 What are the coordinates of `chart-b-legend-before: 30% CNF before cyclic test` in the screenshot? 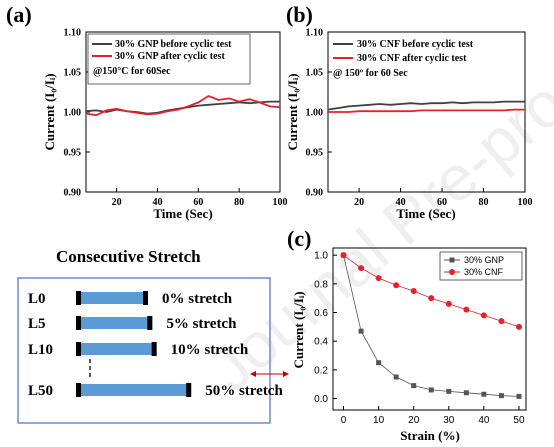 It's located at (415, 44).